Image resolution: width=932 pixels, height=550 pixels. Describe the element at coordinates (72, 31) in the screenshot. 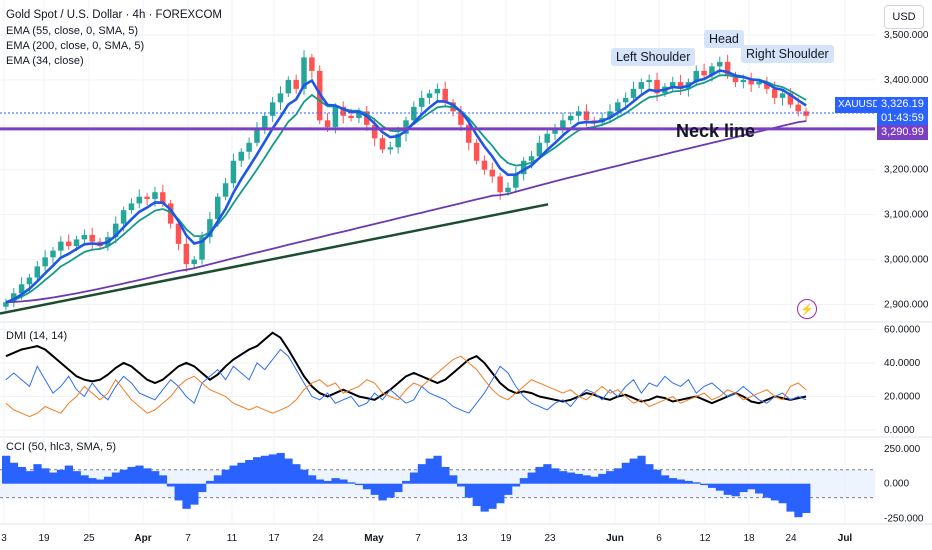

I see `indicator-ema55: EMA (55, close, 0, SMA, 5)` at that location.